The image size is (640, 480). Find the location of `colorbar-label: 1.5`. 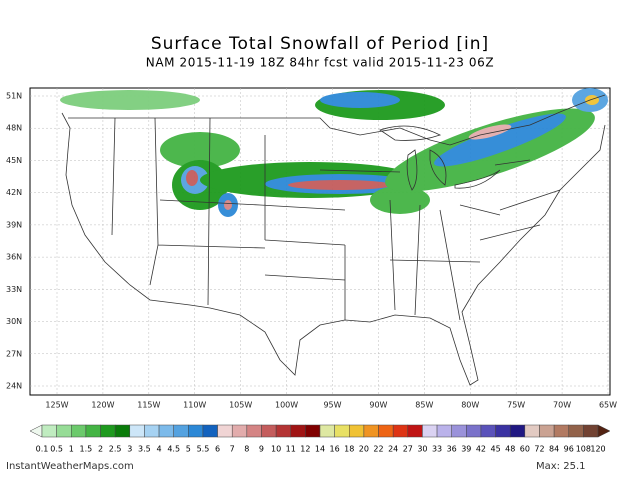

colorbar-label: 1.5 is located at coordinates (86, 449).